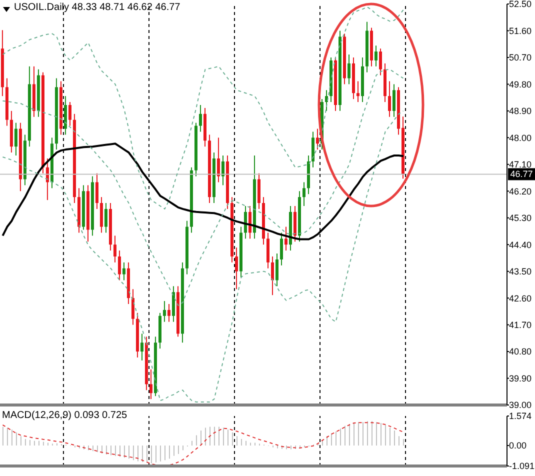 The height and width of the screenshot is (476, 535). What do you see at coordinates (521, 174) in the screenshot?
I see `ref-line-label: 46.77` at bounding box center [521, 174].